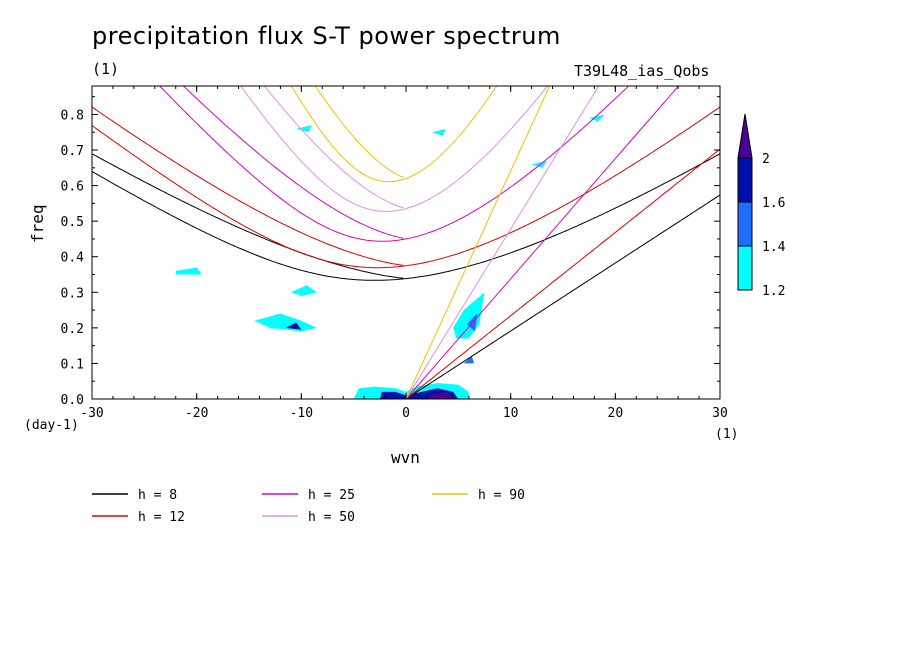  Describe the element at coordinates (73, 258) in the screenshot. I see `y-tick-label: 0.4` at that location.